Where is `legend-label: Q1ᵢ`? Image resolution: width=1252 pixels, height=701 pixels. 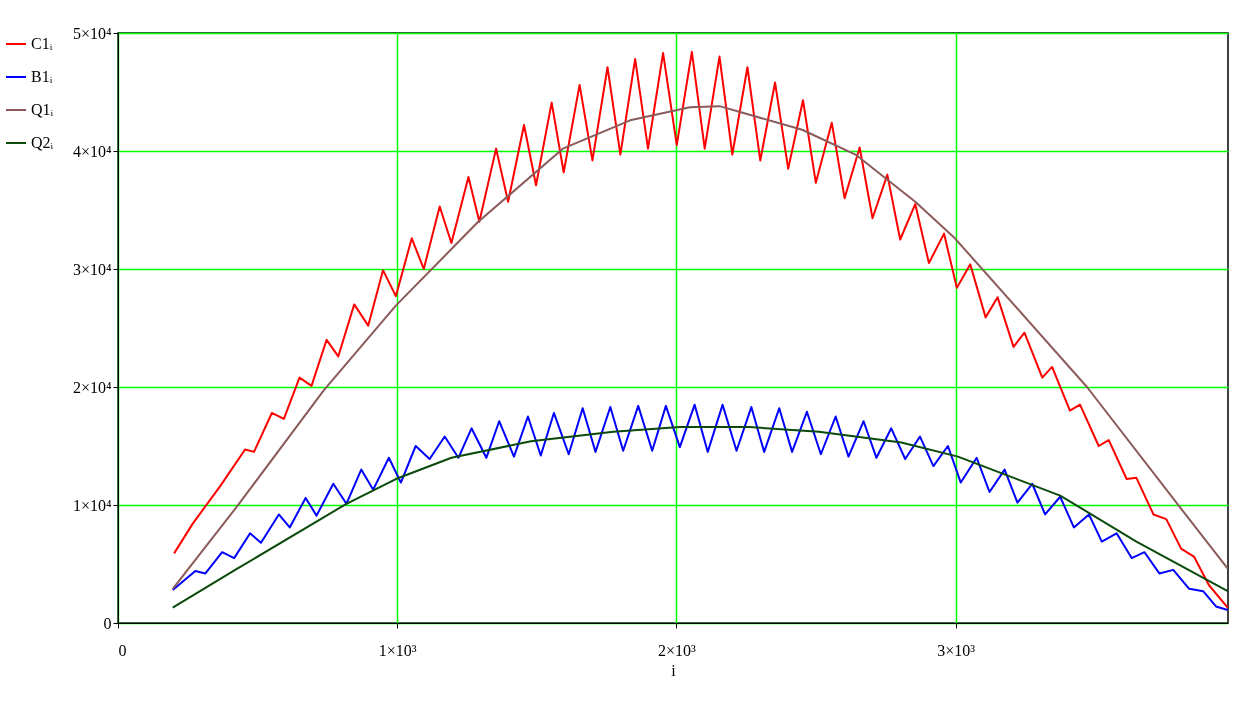 legend-label: Q1ᵢ is located at coordinates (42, 109).